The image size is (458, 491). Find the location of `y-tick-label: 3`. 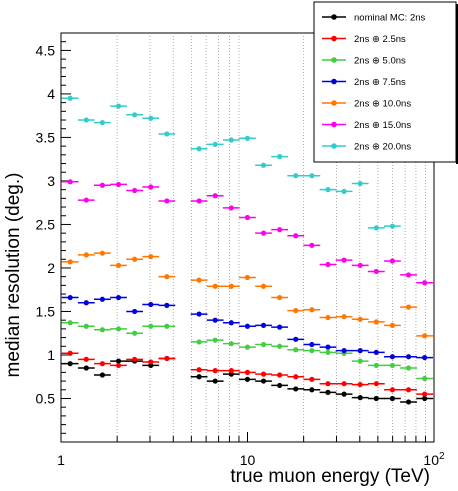

y-tick-label: 3 is located at coordinates (51, 181).